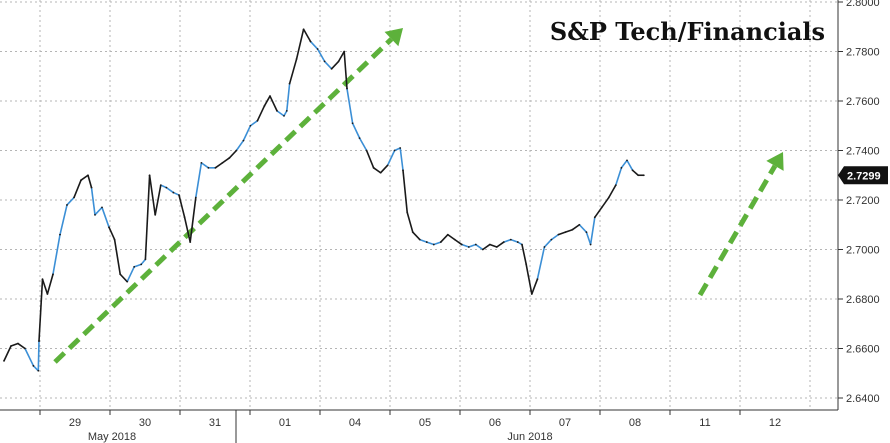 The height and width of the screenshot is (443, 890). I want to click on y-tick-label: 2.7800, so click(863, 53).